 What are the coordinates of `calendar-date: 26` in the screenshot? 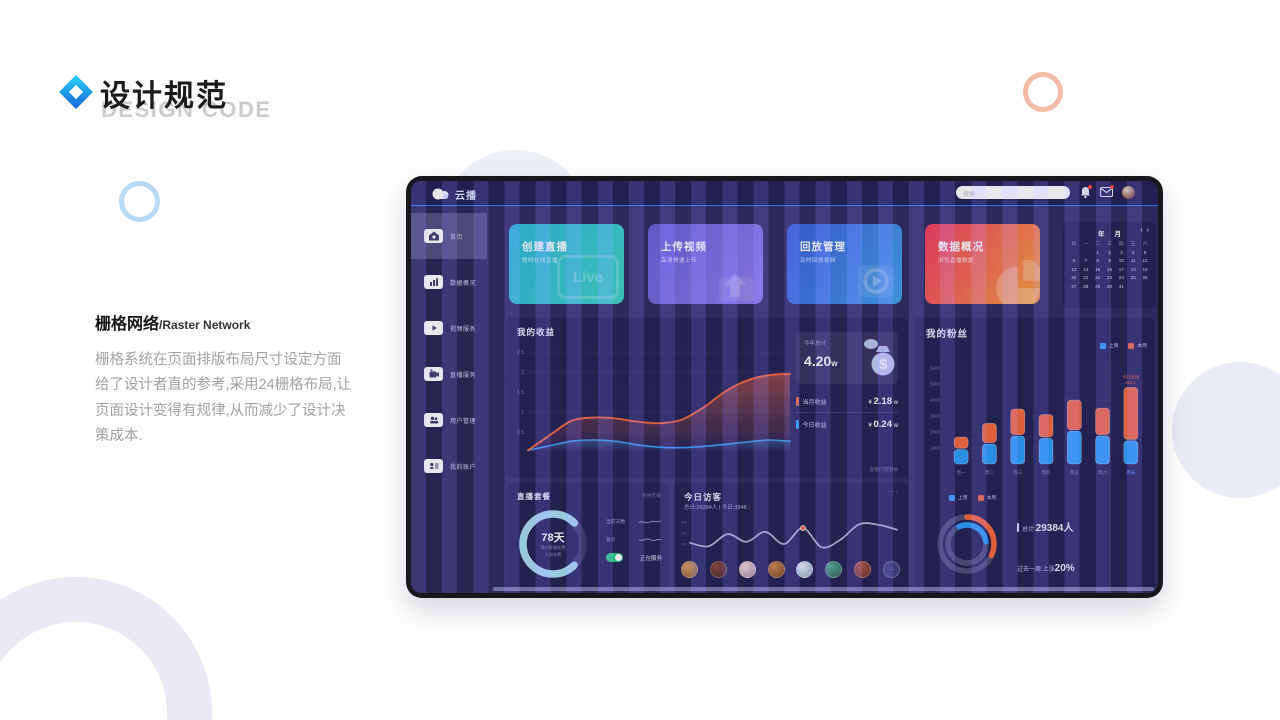 It's located at (1145, 277).